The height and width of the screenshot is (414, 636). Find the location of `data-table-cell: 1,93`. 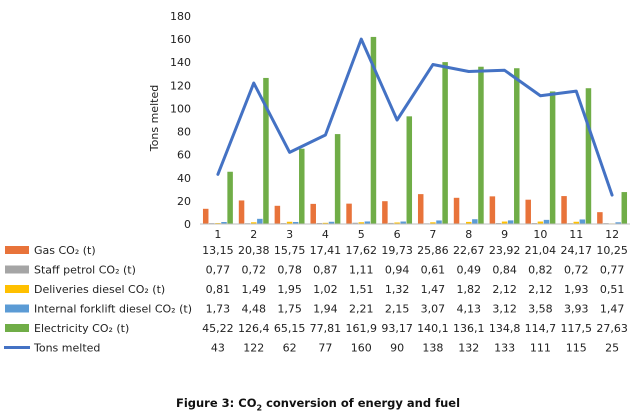

data-table-cell: 1,93 is located at coordinates (576, 289).